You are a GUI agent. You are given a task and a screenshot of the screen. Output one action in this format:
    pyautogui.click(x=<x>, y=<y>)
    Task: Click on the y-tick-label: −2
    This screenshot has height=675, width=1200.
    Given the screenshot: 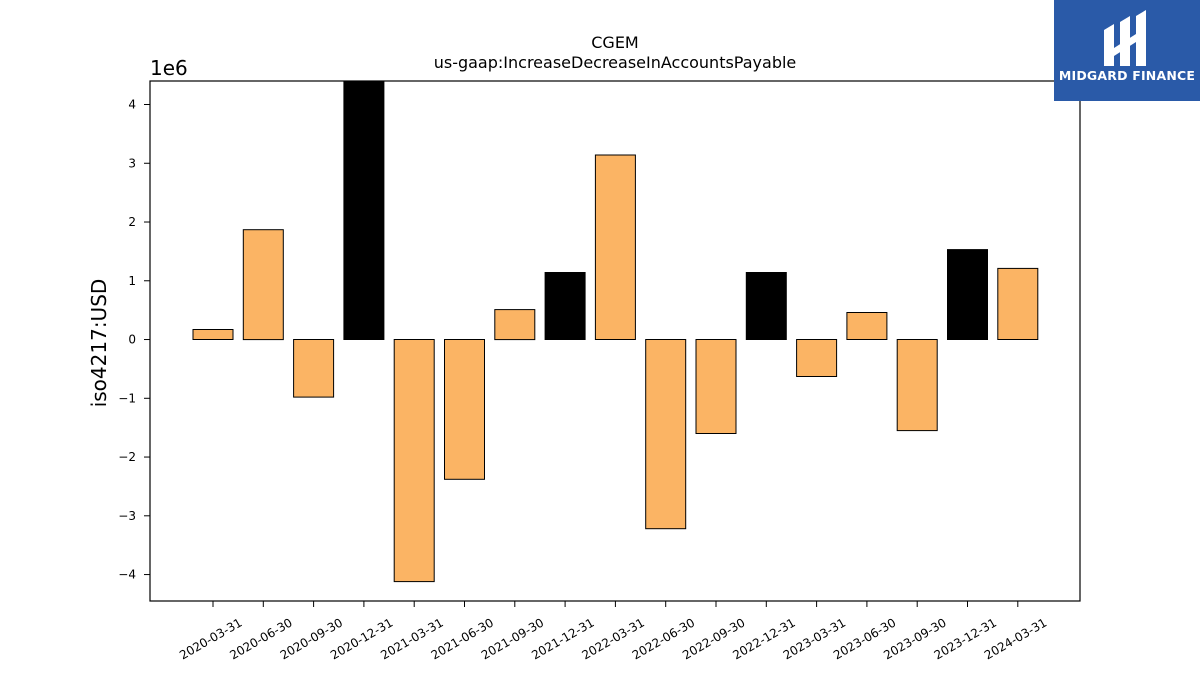 What is the action you would take?
    pyautogui.click(x=127, y=457)
    